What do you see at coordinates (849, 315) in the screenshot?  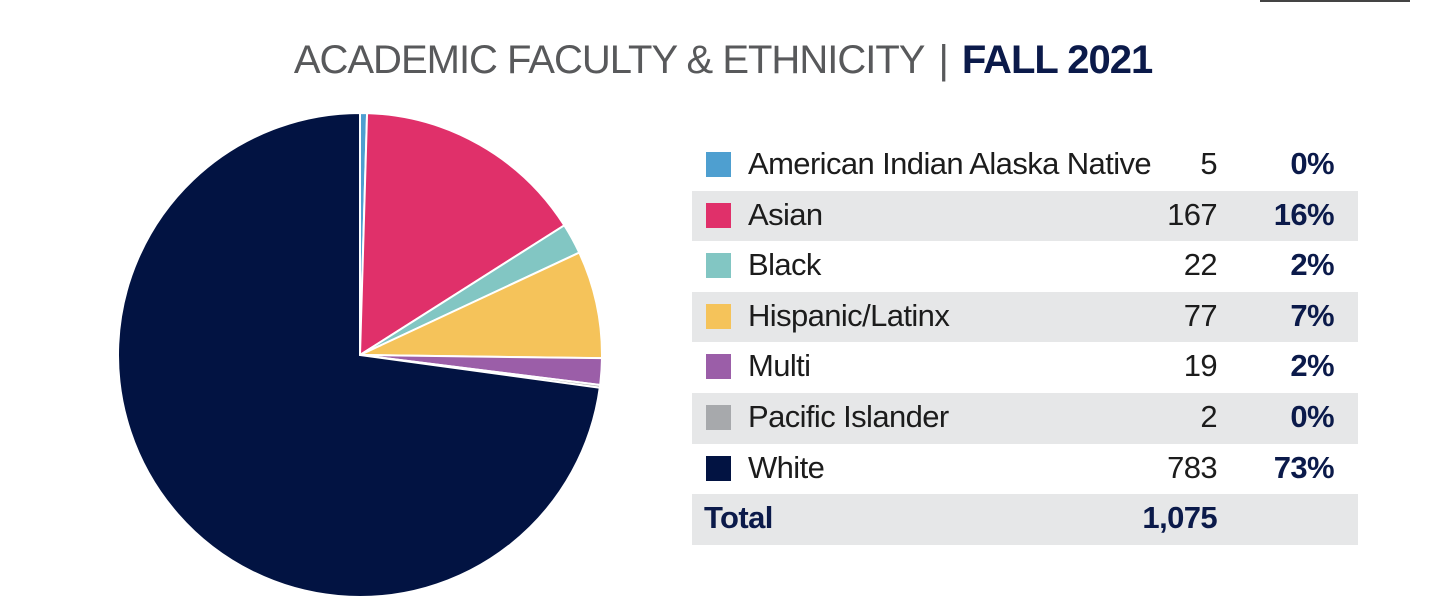 I see `legend-label: Hispanic/Latinx` at bounding box center [849, 315].